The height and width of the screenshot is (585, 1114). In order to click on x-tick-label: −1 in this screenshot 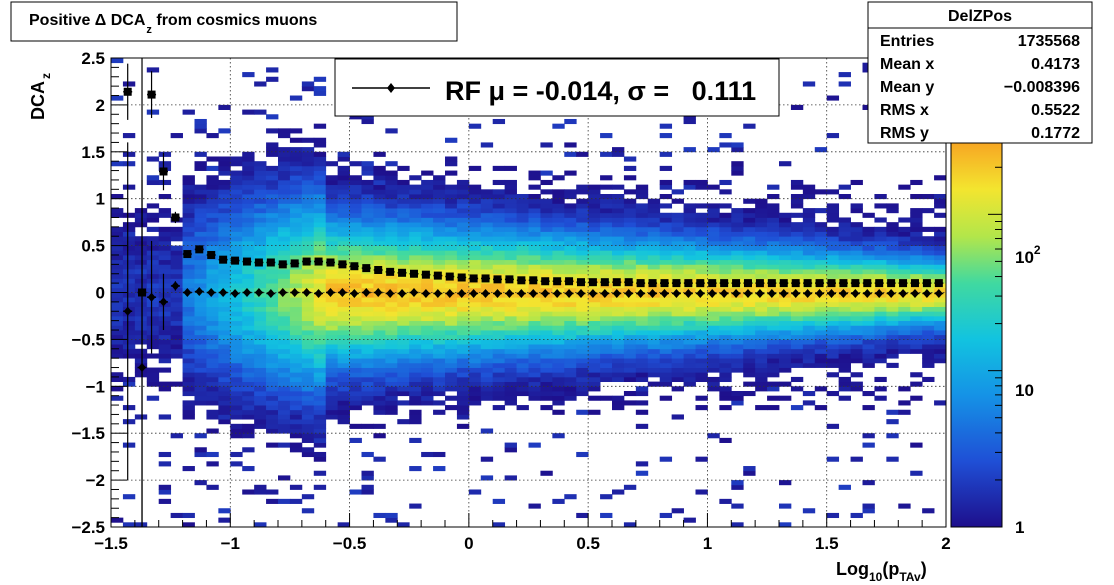, I will do `click(230, 543)`.